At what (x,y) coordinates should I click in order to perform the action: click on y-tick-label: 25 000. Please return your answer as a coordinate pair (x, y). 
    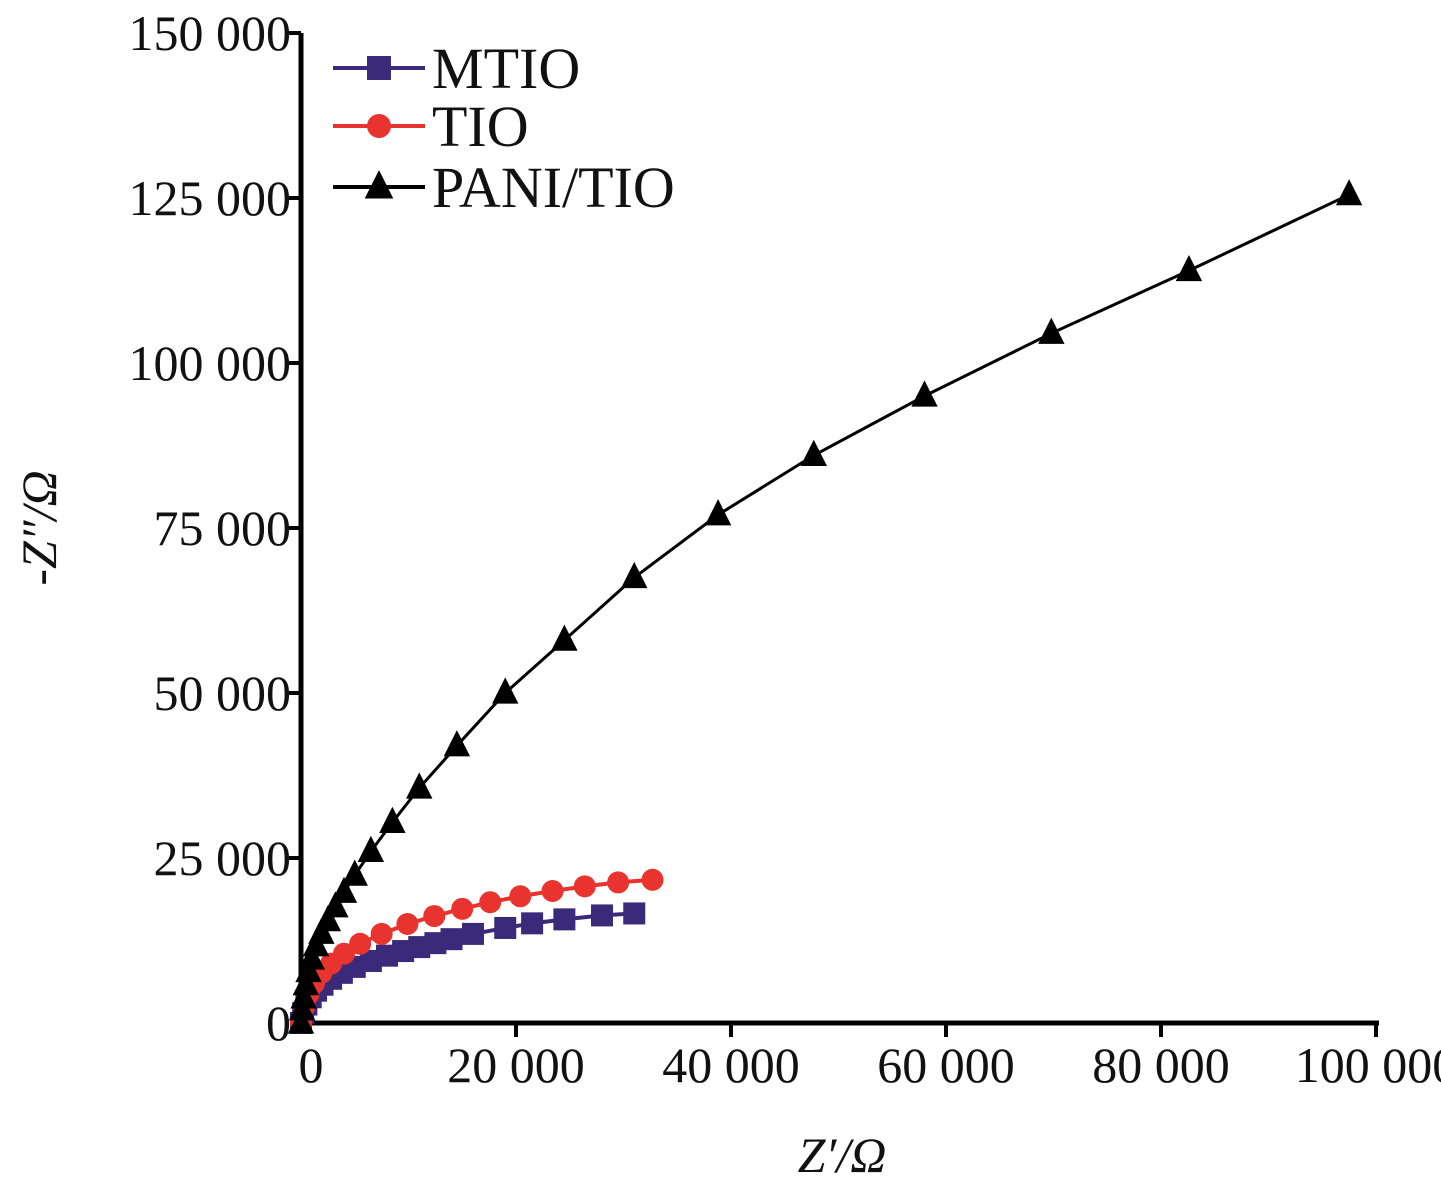
    Looking at the image, I should click on (223, 858).